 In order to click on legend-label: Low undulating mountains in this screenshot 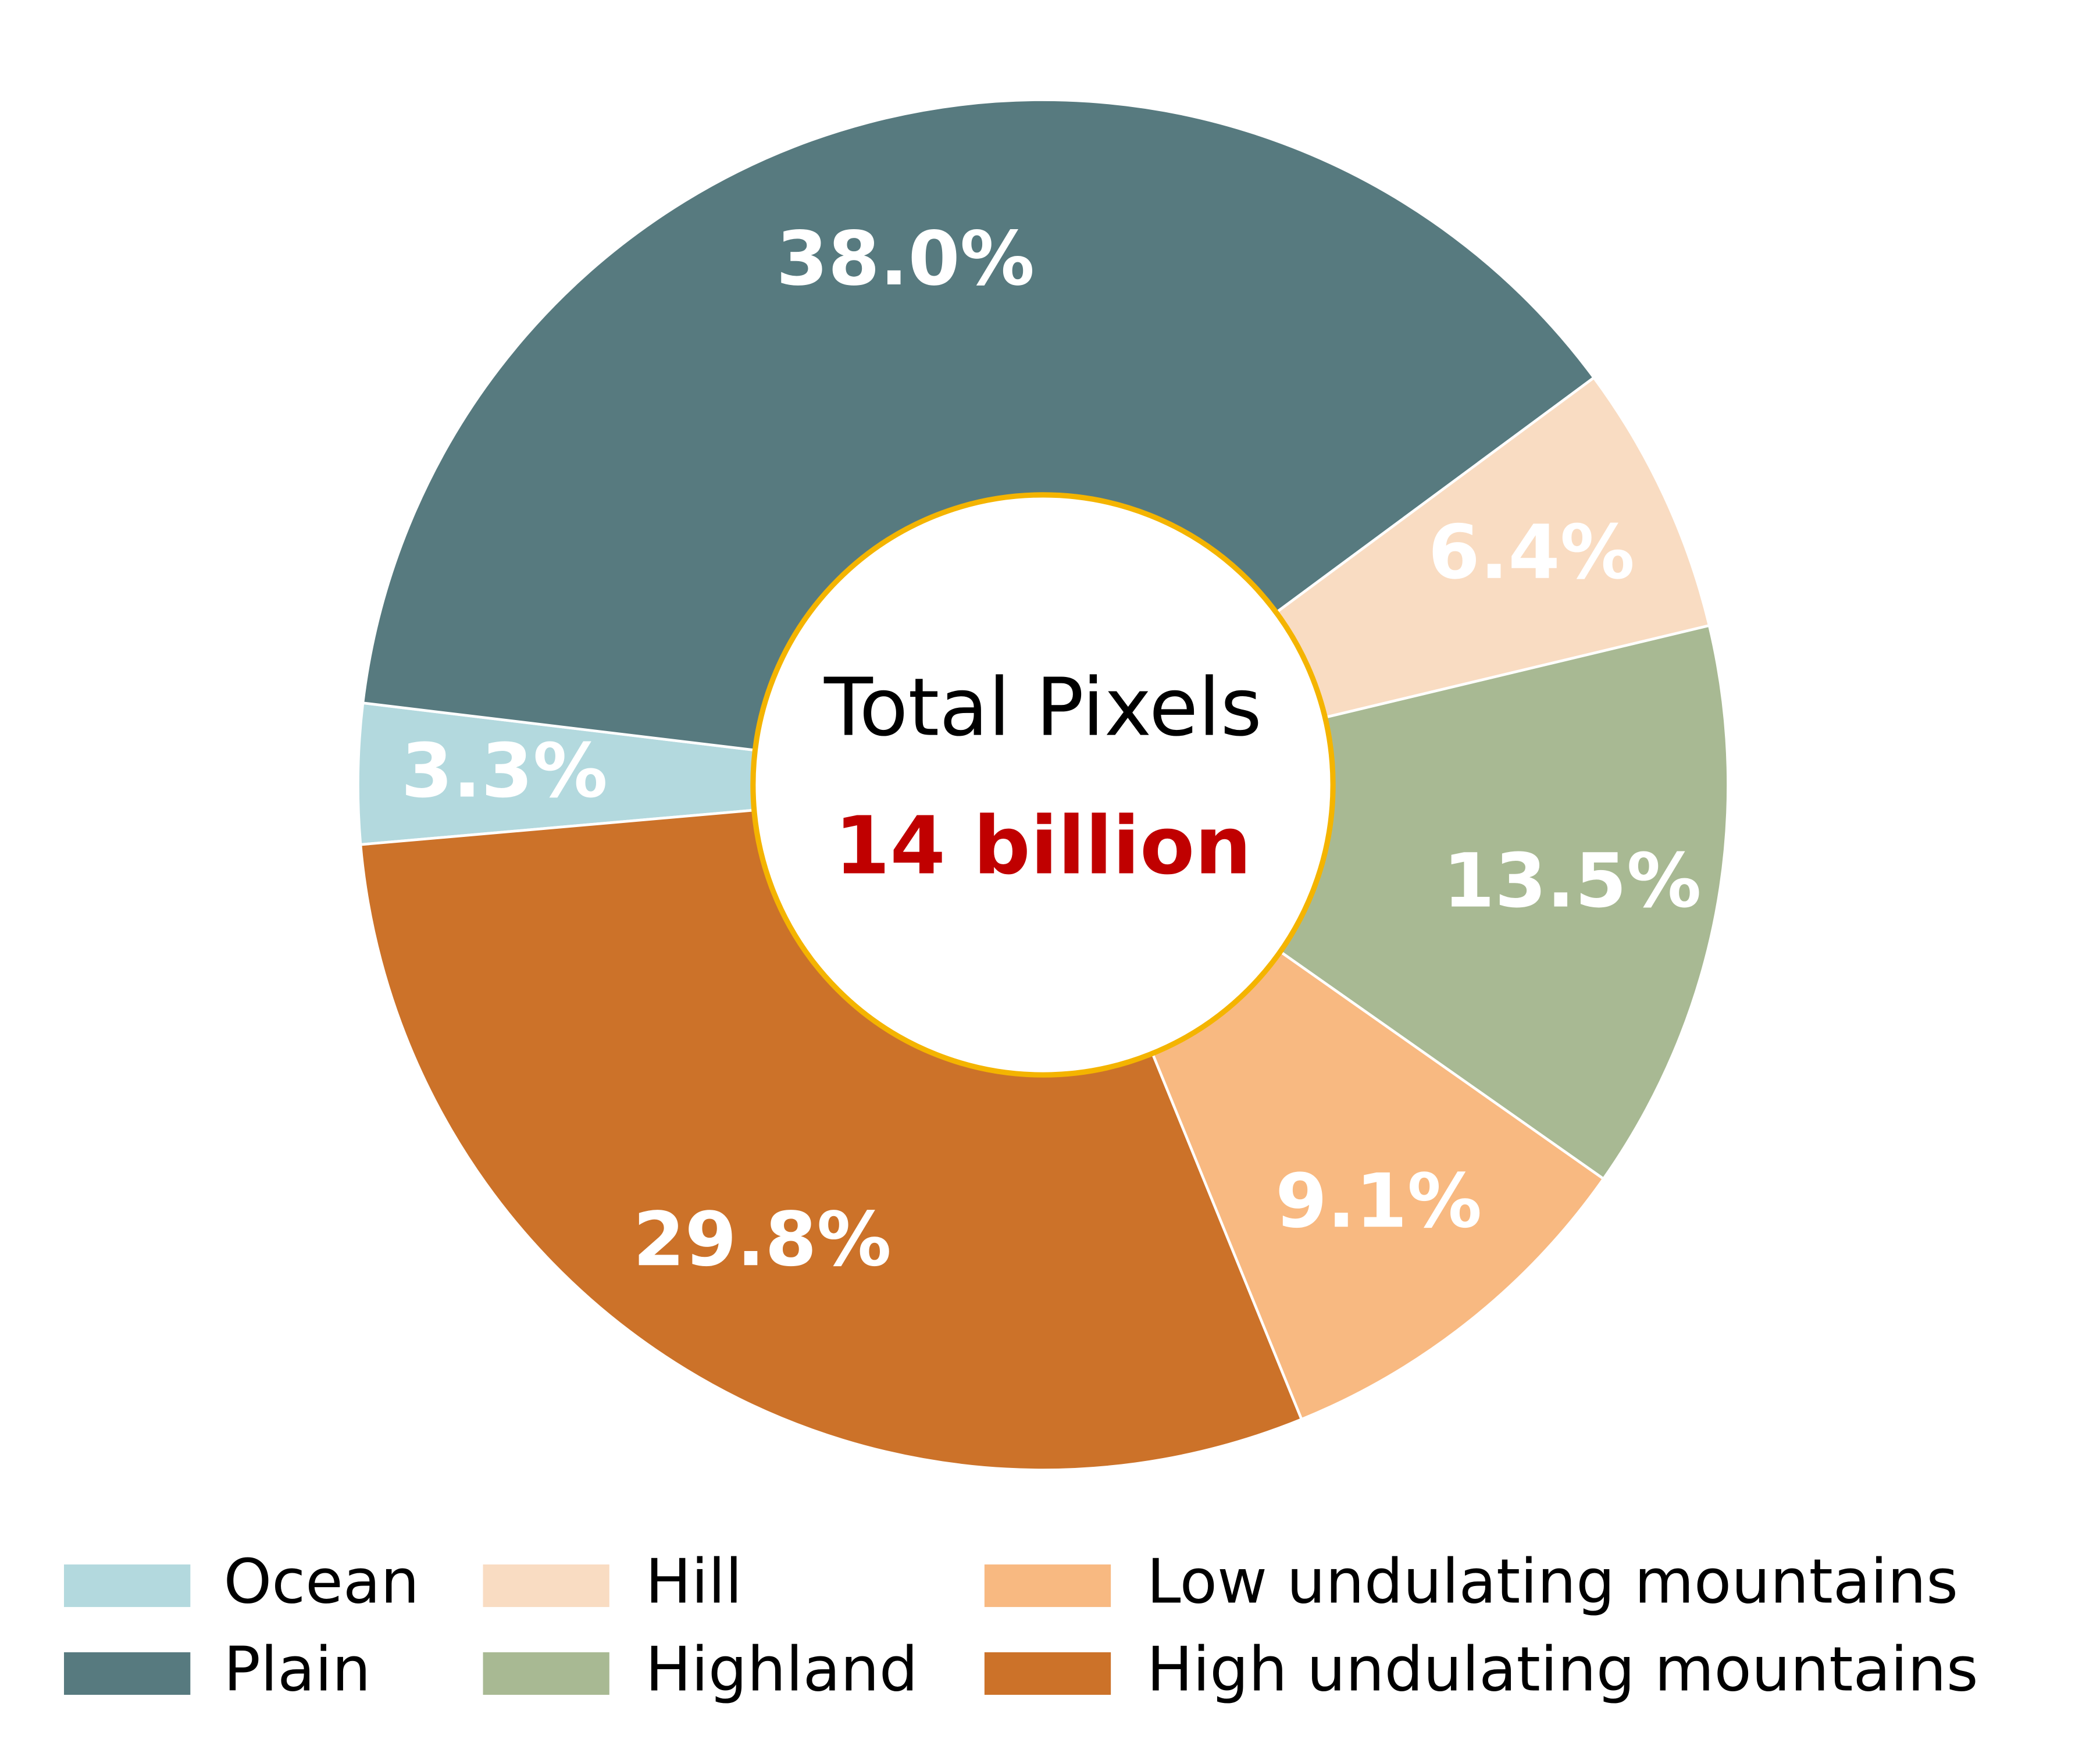, I will do `click(1552, 1581)`.